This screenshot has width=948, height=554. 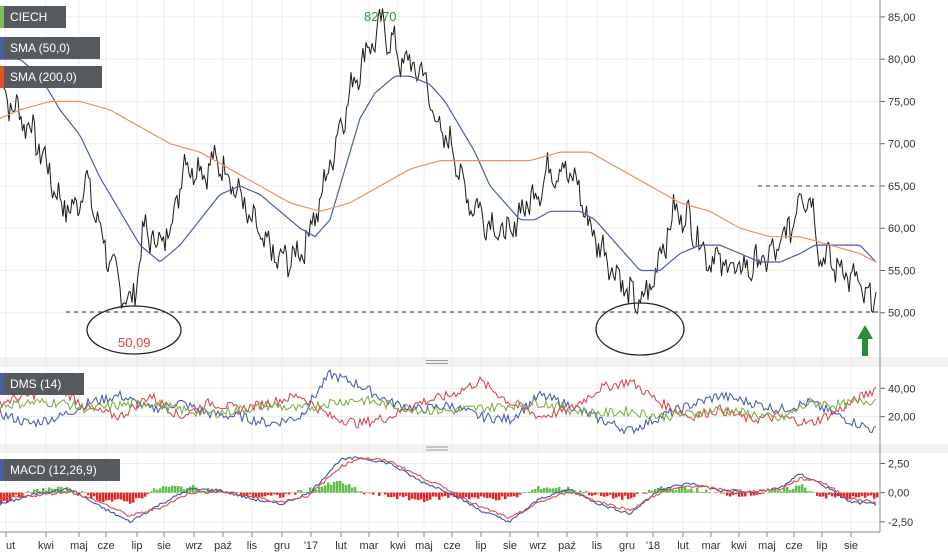 I want to click on symbol-tag: CIECH, so click(x=33, y=17).